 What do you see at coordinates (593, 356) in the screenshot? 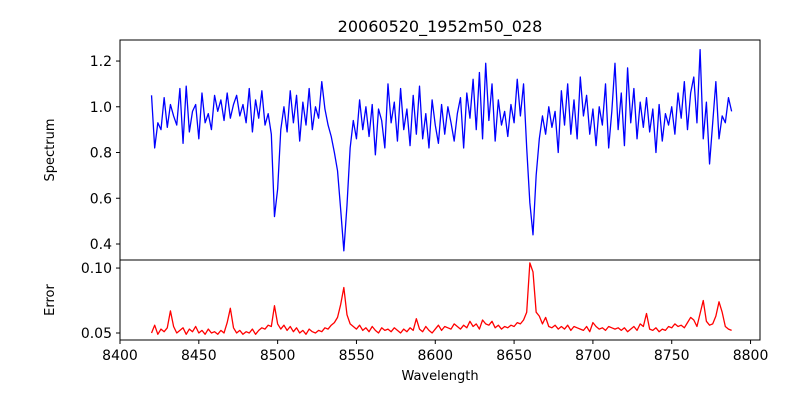
I see `x-tick-label: 8700` at bounding box center [593, 356].